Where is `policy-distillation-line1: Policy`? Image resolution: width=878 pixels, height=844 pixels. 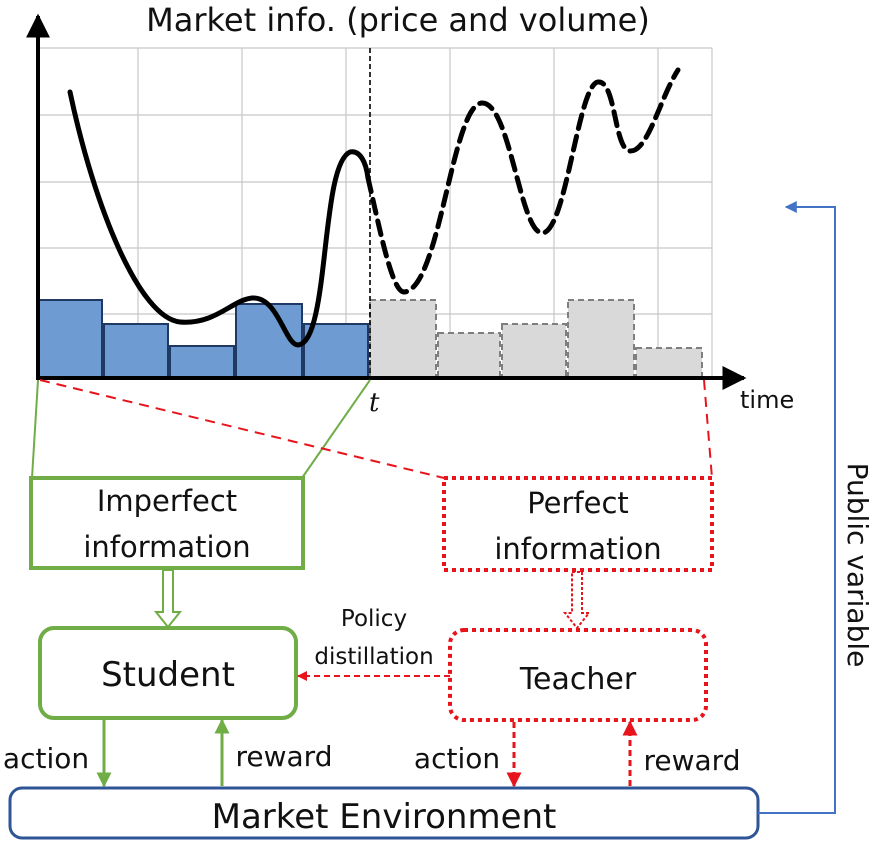
policy-distillation-line1: Policy is located at coordinates (374, 619).